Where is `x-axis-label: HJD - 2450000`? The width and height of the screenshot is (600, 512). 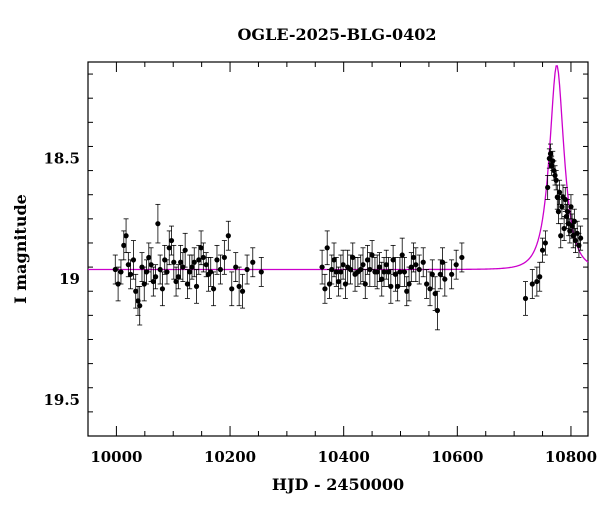
x-axis-label: HJD - 2450000 is located at coordinates (338, 484).